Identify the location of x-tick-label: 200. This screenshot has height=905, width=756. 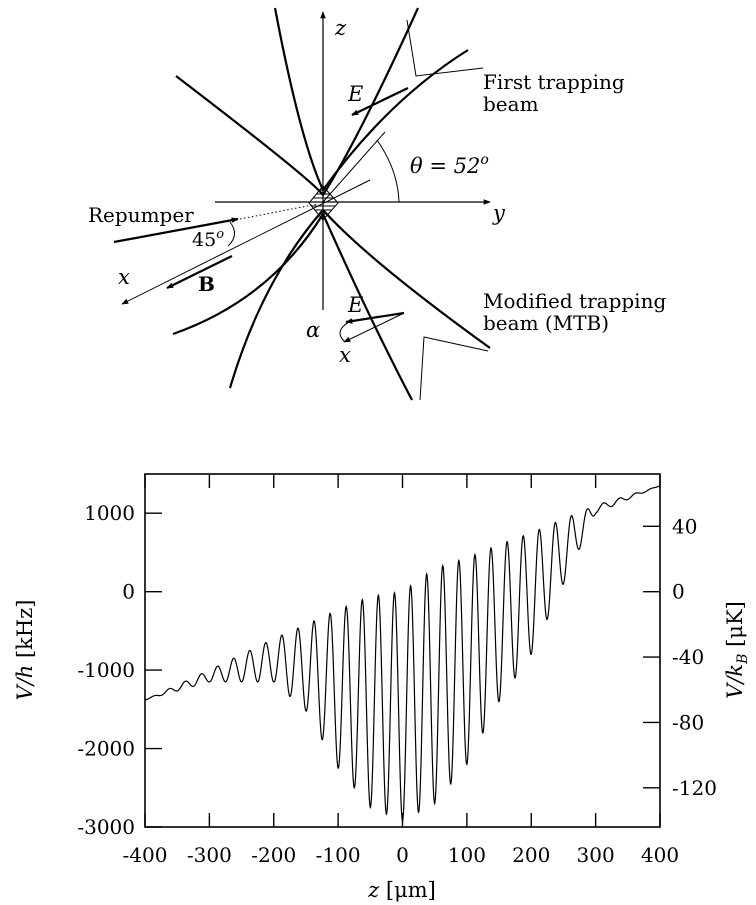
(531, 855).